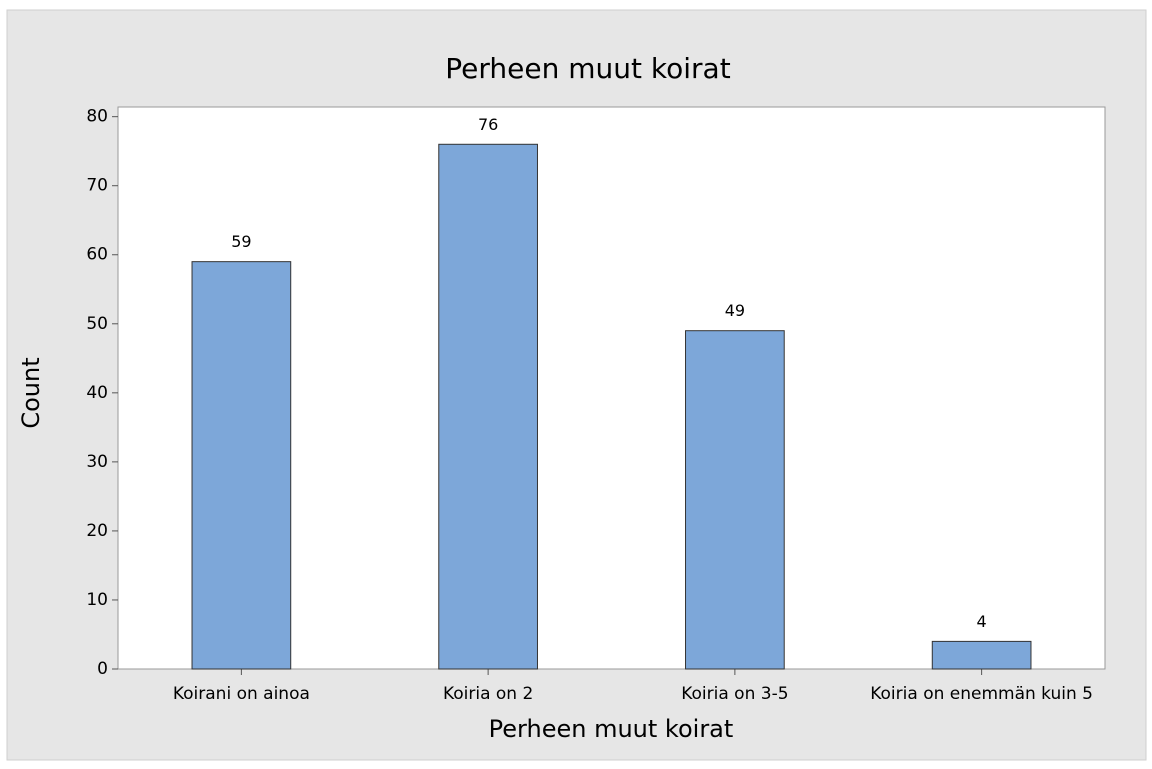  What do you see at coordinates (981, 694) in the screenshot?
I see `x-tick-label: Koiria on enemmän kuin 5` at bounding box center [981, 694].